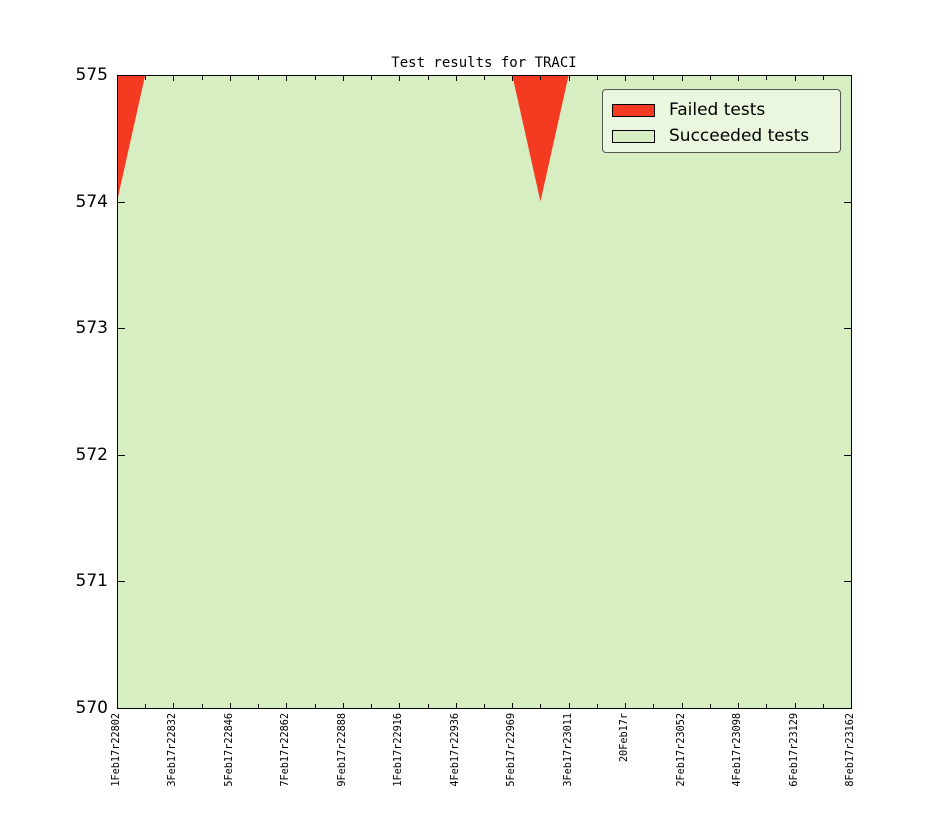  Describe the element at coordinates (633, 110) in the screenshot. I see `failed-tests-swatch` at that location.